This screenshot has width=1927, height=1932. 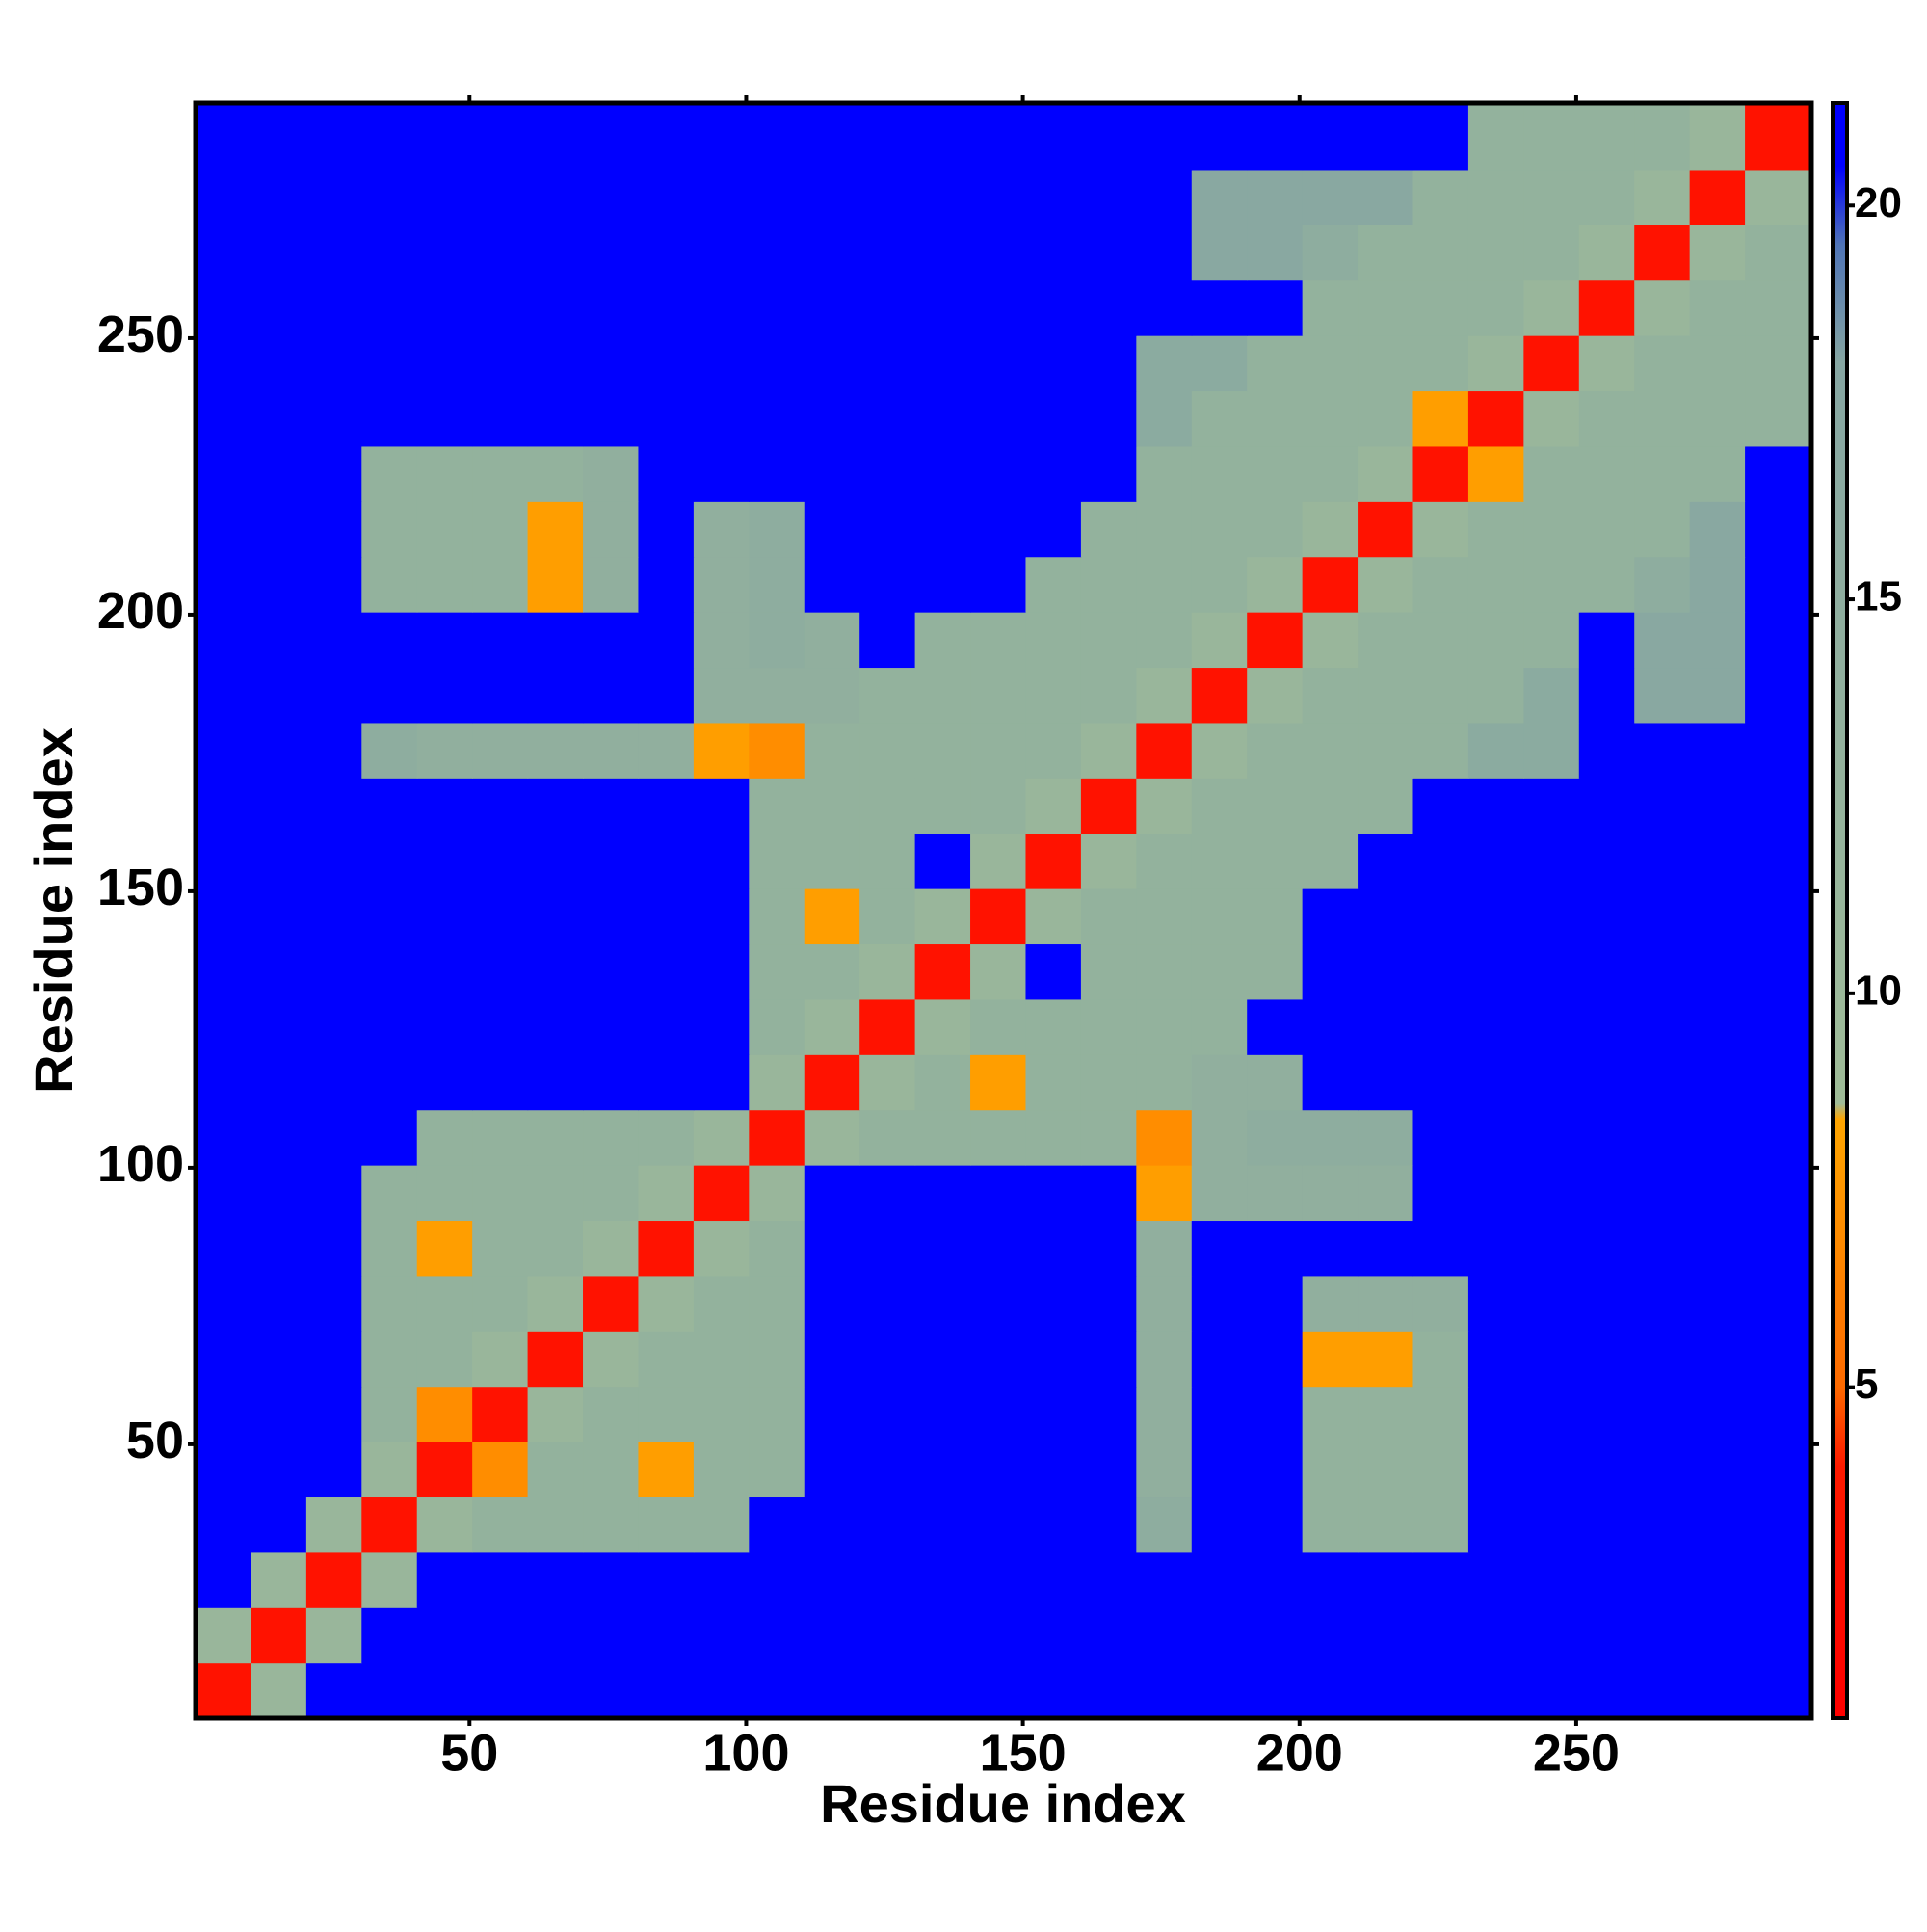 I want to click on y-tick-label: 50, so click(x=155, y=1440).